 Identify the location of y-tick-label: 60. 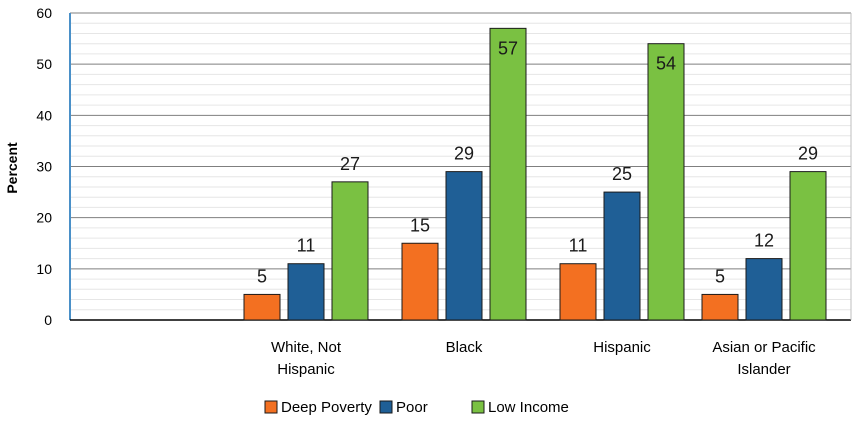
(44, 13).